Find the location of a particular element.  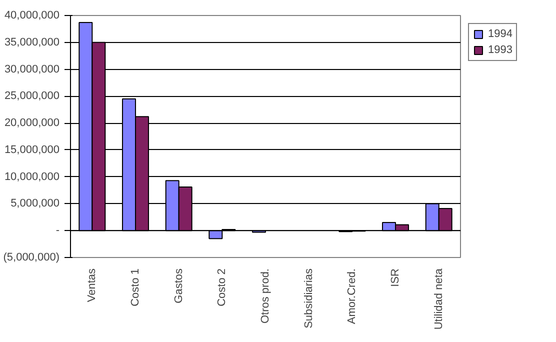

y-tick-label: 30,000,000 is located at coordinates (32, 69).